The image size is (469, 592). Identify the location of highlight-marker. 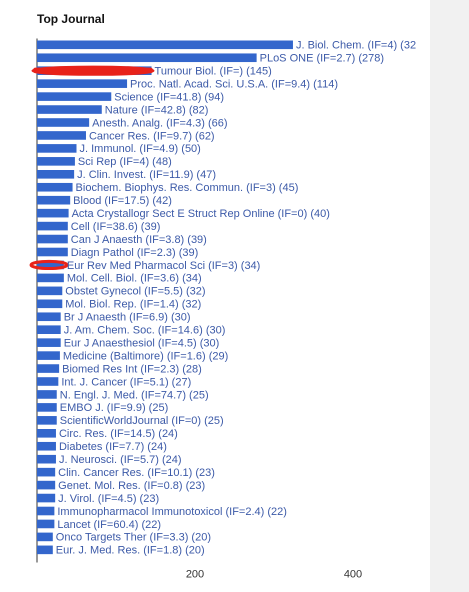
(49, 265).